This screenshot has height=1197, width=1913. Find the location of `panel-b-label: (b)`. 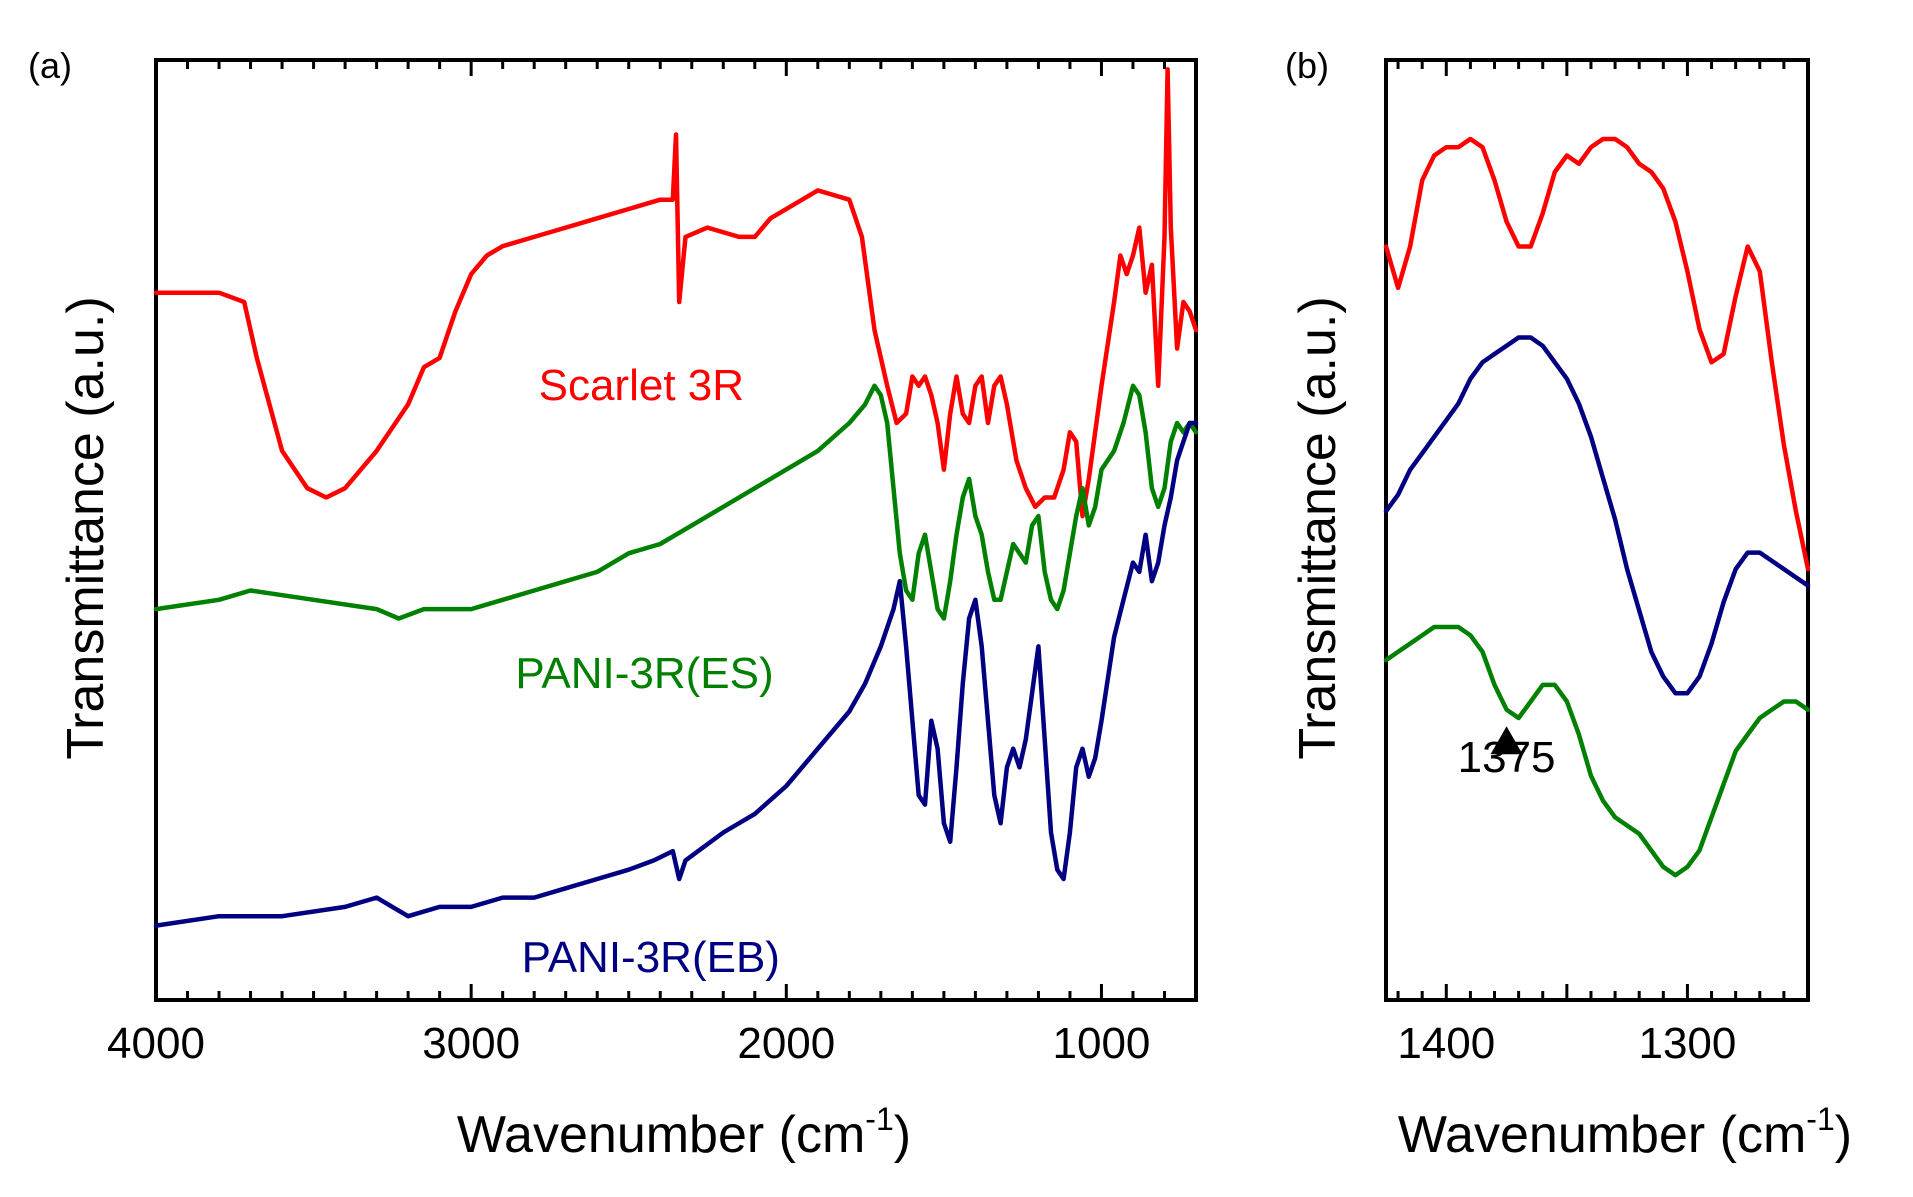

panel-b-label: (b) is located at coordinates (1307, 65).